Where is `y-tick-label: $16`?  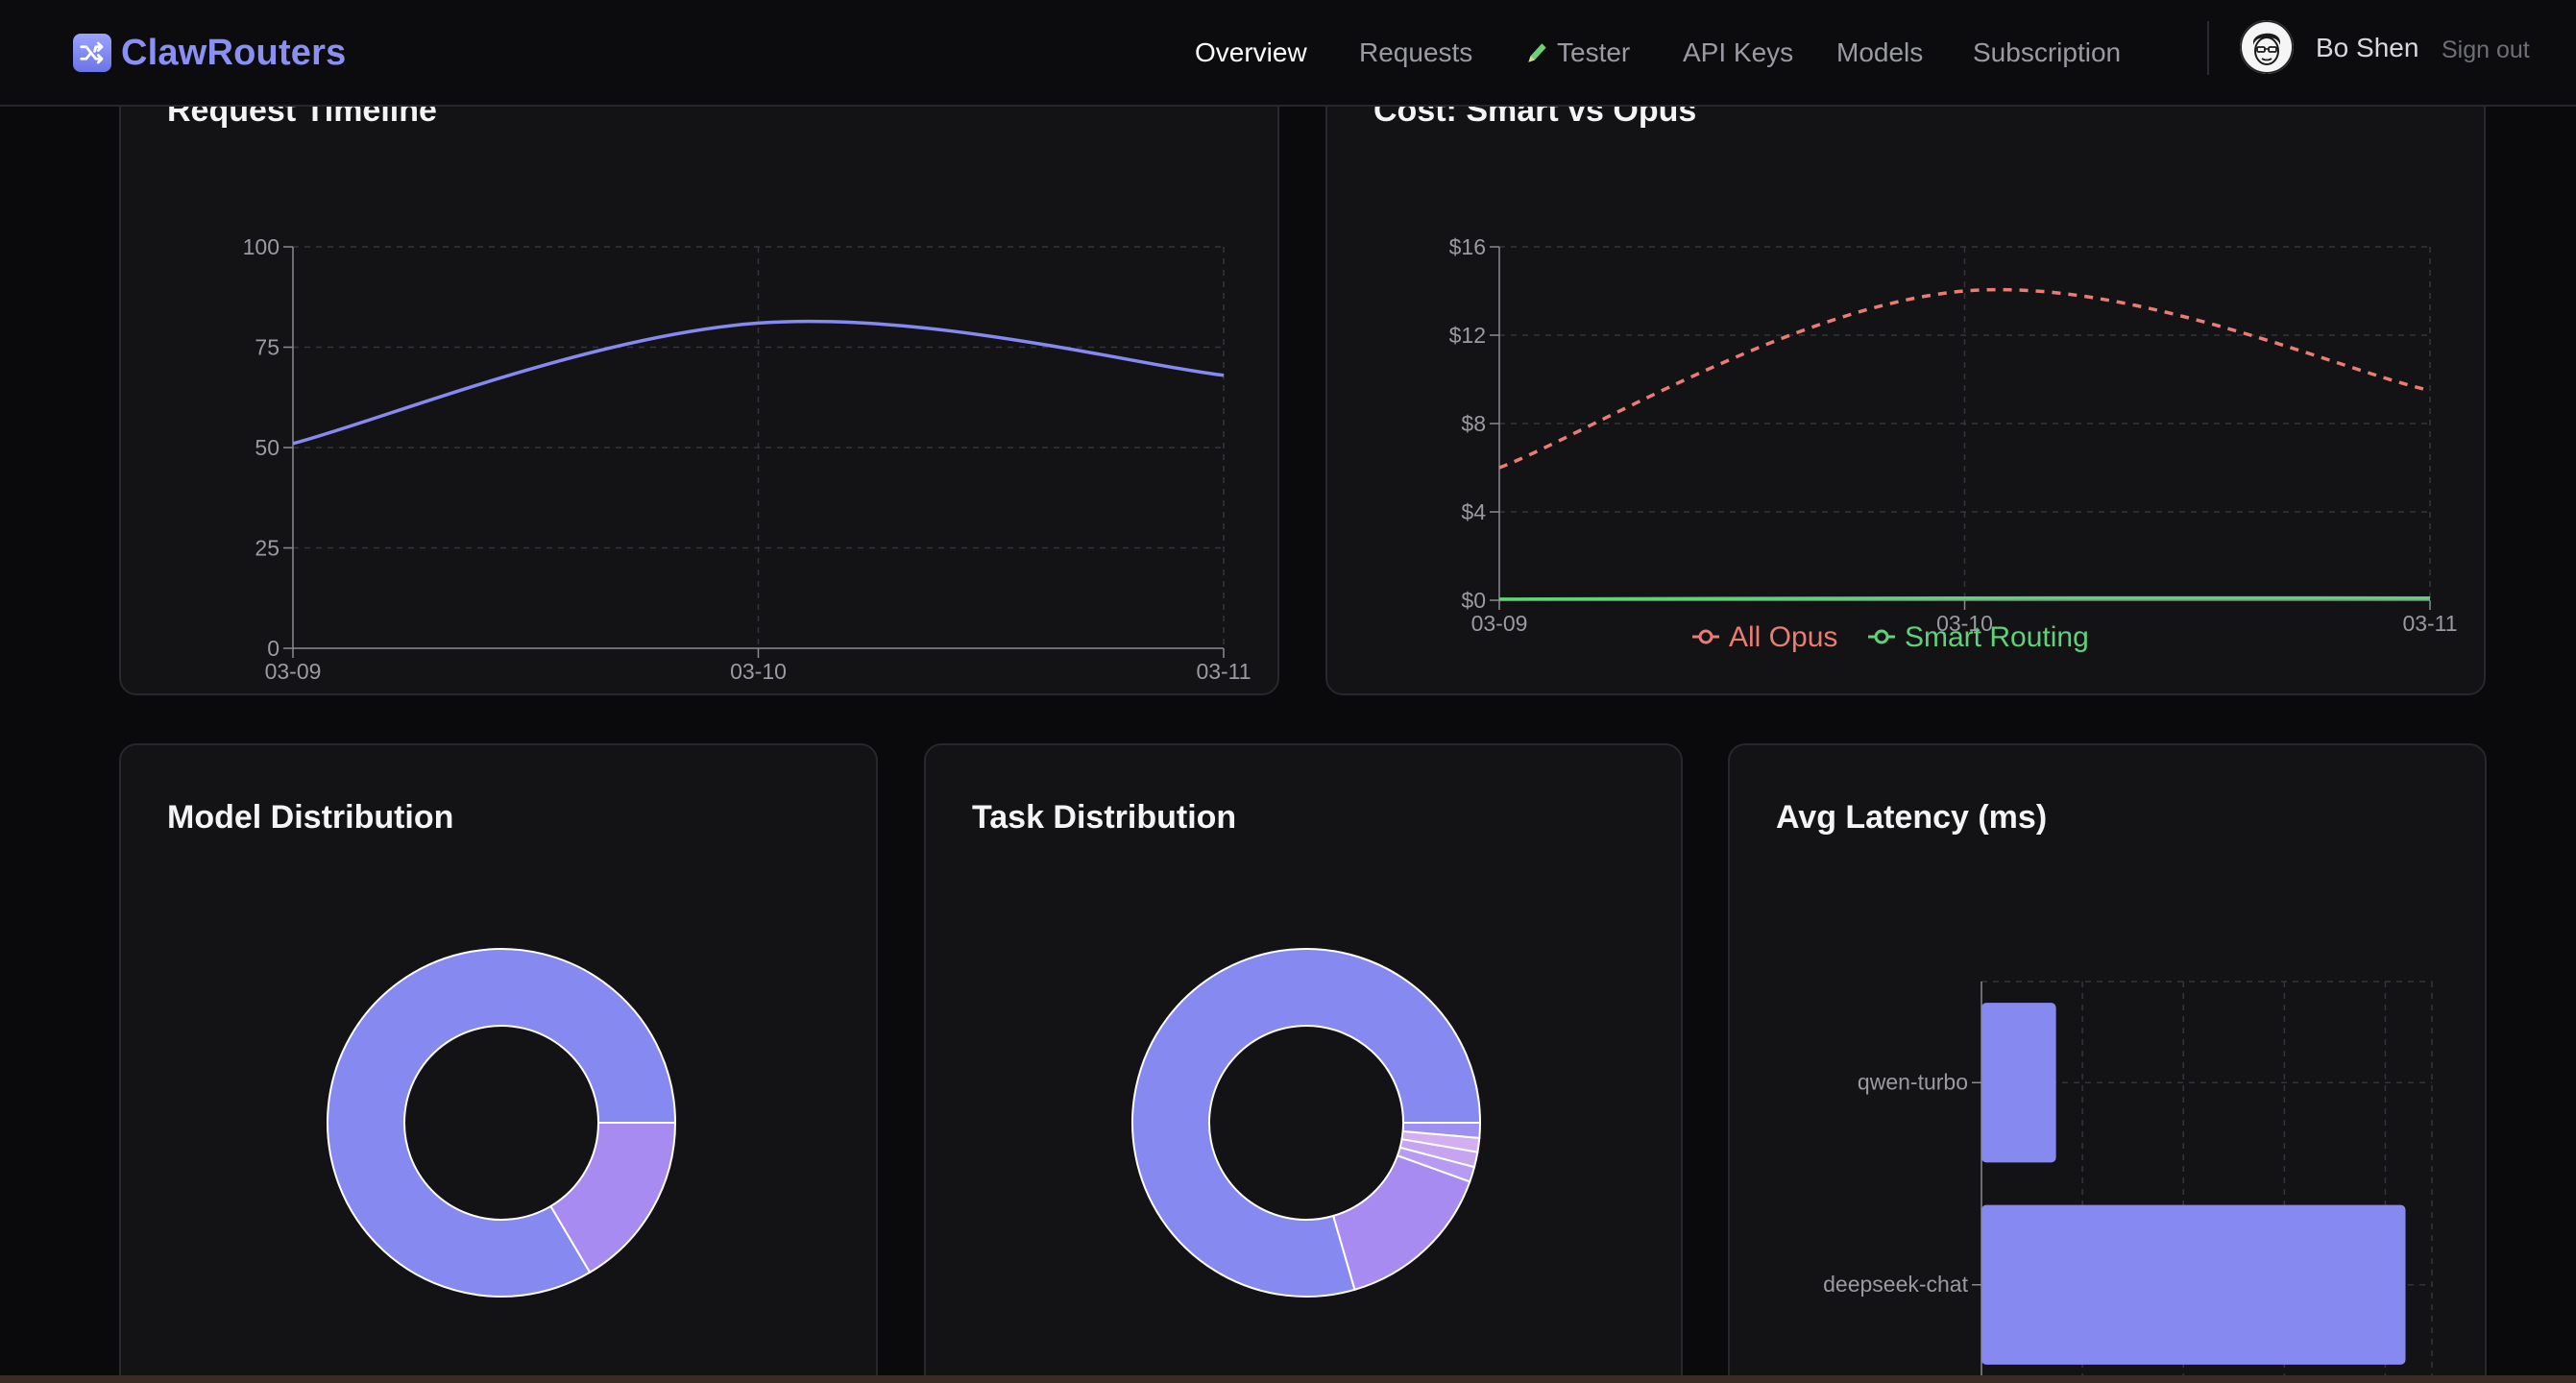 y-tick-label: $16 is located at coordinates (1467, 246).